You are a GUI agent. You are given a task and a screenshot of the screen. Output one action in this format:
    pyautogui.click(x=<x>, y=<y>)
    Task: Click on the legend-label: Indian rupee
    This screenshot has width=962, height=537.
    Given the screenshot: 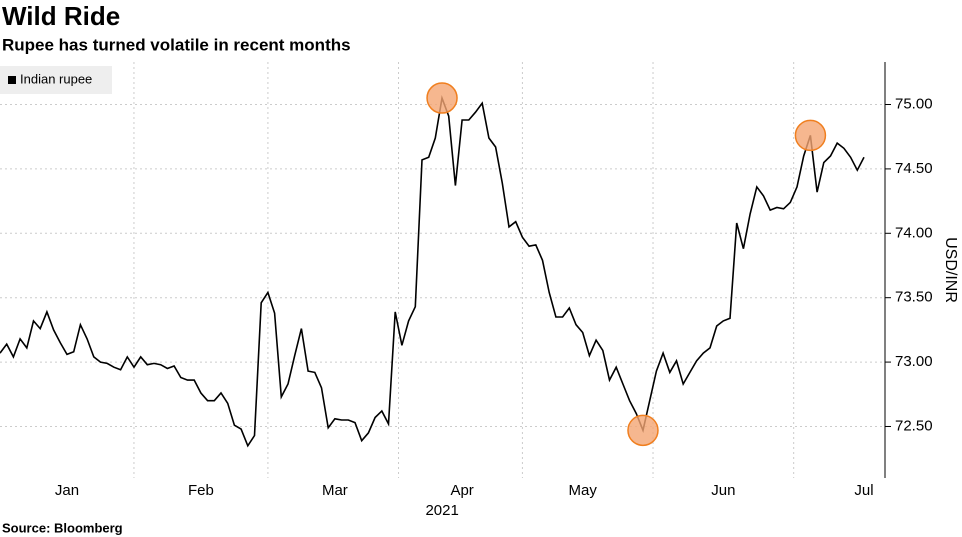 What is the action you would take?
    pyautogui.click(x=56, y=78)
    